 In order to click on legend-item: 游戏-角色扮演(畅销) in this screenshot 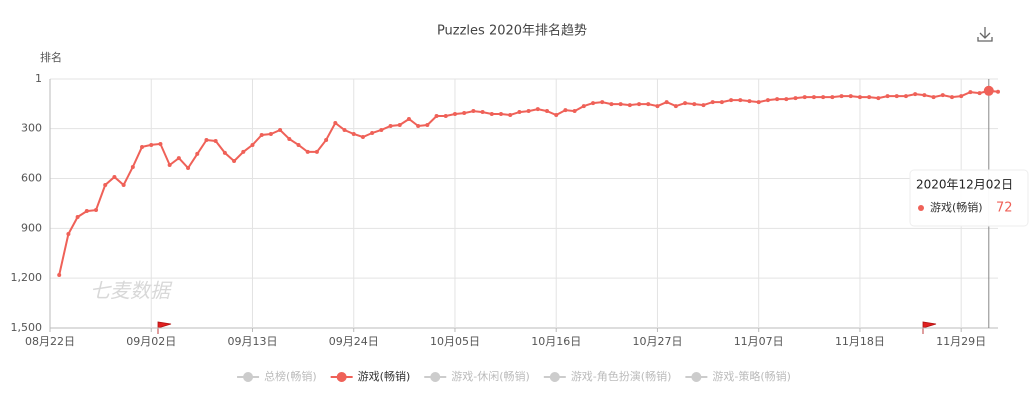, I will do `click(607, 376)`.